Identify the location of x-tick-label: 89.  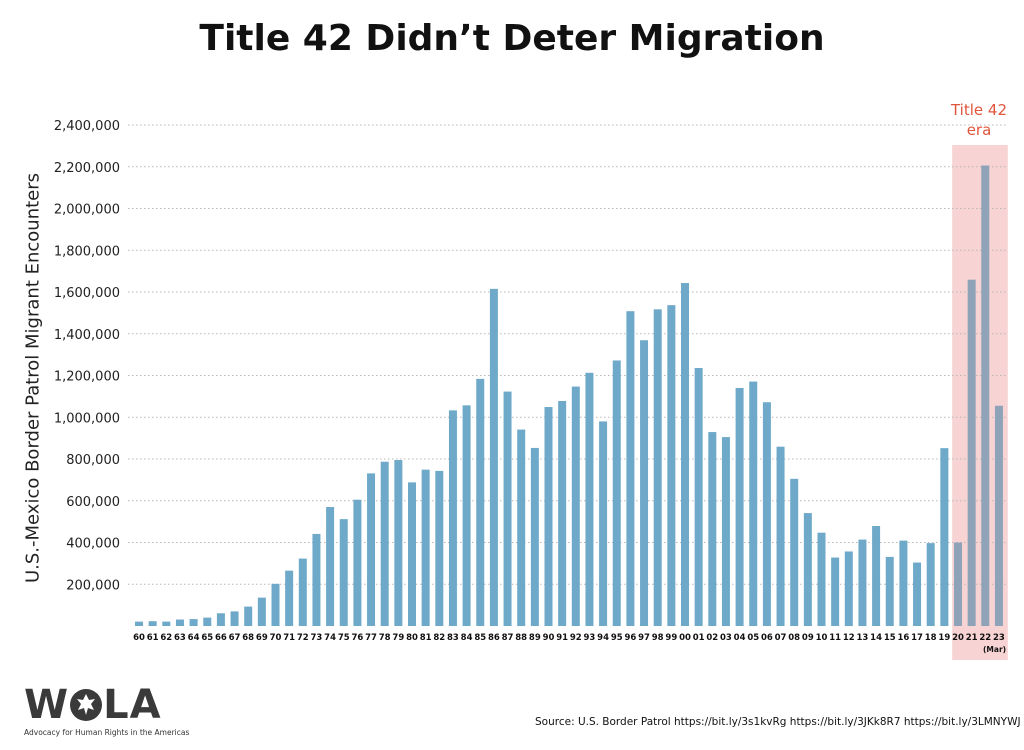
(535, 638).